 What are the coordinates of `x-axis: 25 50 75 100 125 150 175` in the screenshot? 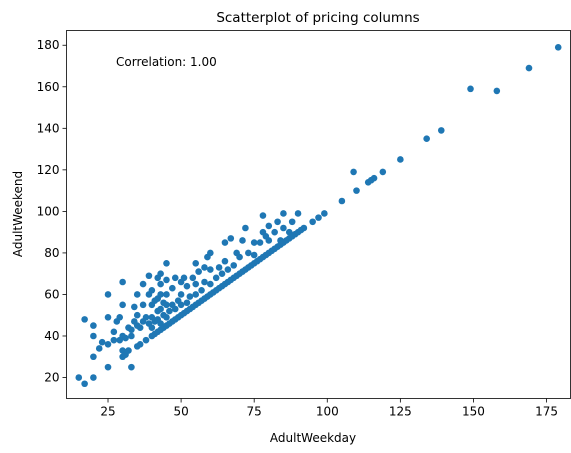 It's located at (329, 408).